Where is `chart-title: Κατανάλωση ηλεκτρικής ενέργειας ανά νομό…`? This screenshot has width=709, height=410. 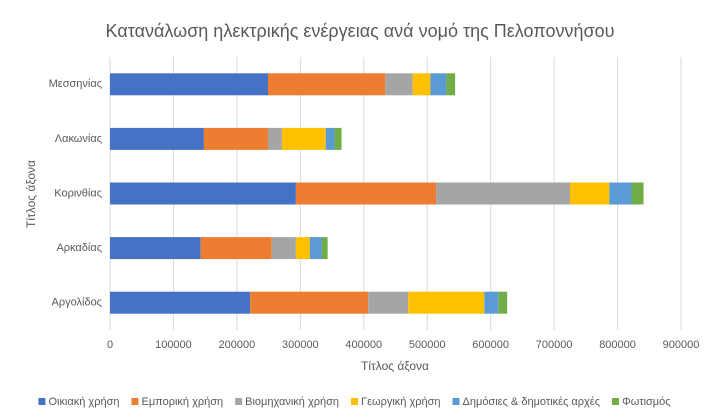
chart-title: Κατανάλωση ηλεκτρικής ενέργειας ανά νομό… is located at coordinates (360, 31).